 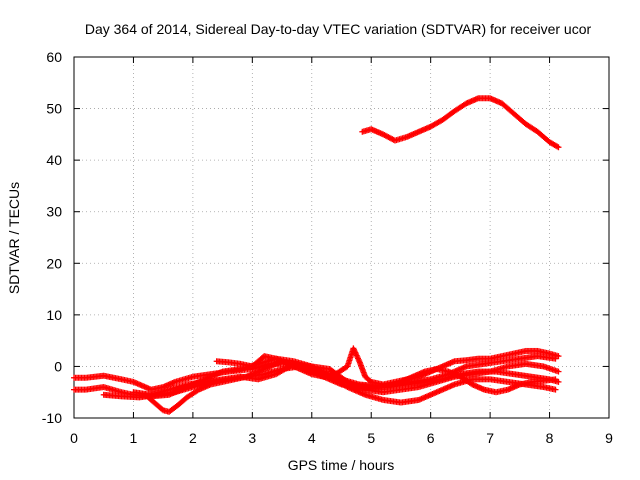 What do you see at coordinates (460, 122) in the screenshot?
I see `series-s1` at bounding box center [460, 122].